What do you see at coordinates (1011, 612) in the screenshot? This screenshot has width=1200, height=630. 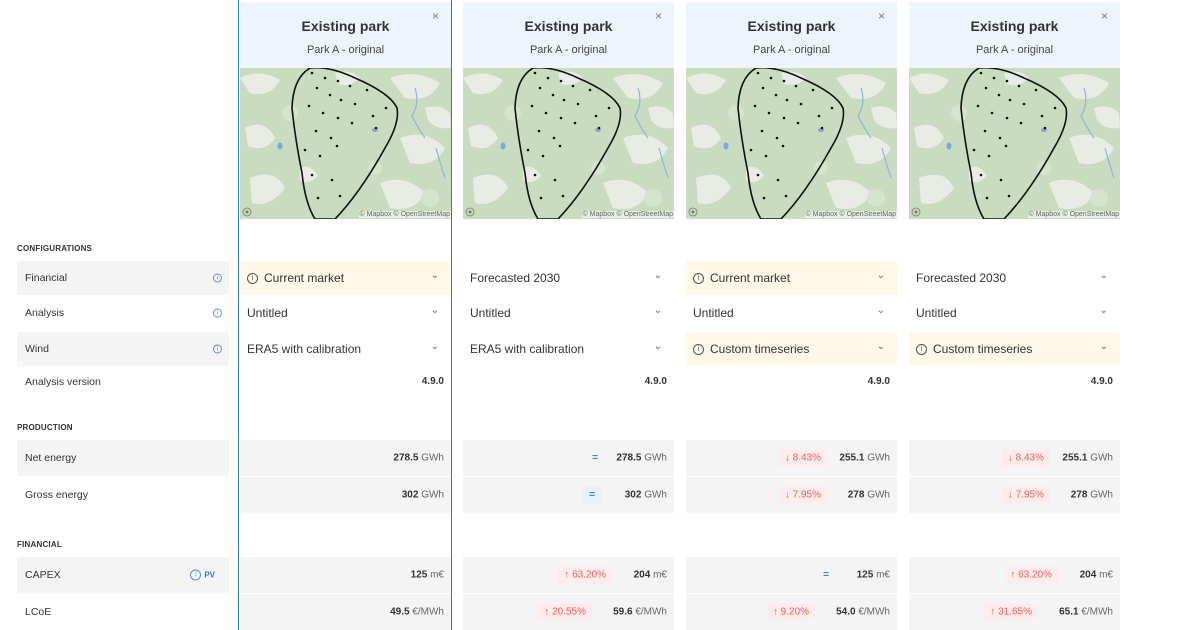 I see `lcoe-delta-badge: ↑ 31.65%` at bounding box center [1011, 612].